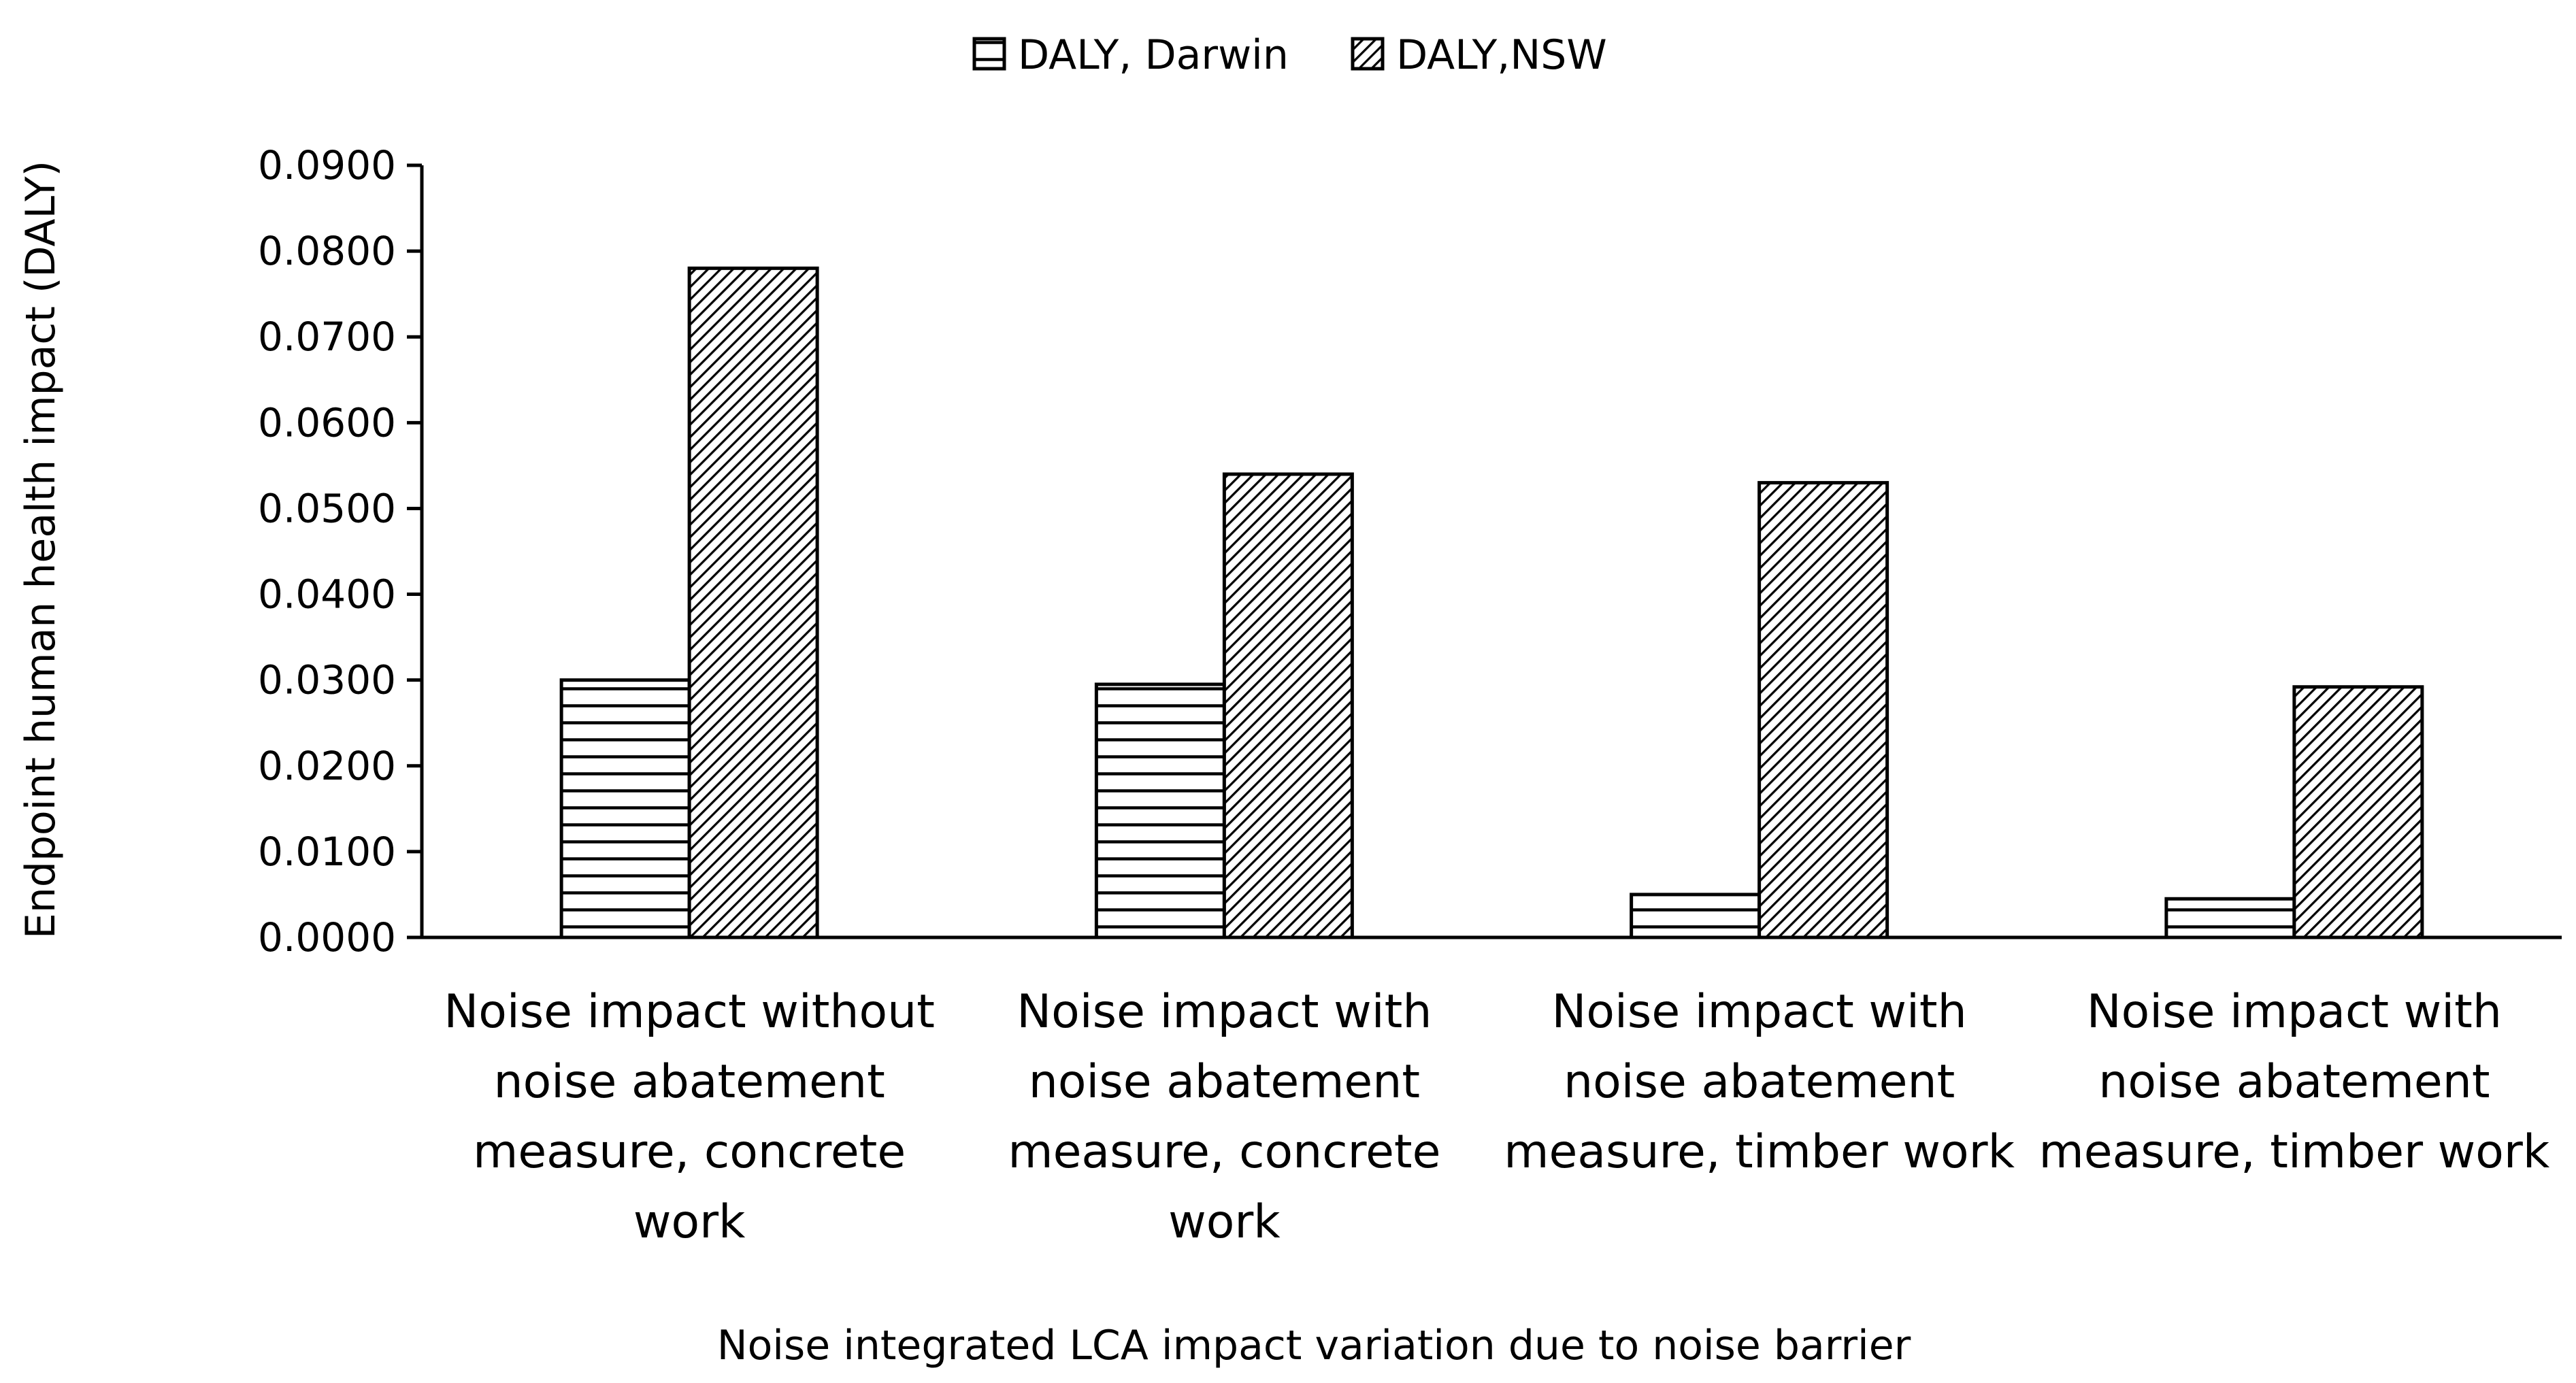 This screenshot has width=2576, height=1383. I want to click on y-tick-label: 0.0300, so click(327, 680).